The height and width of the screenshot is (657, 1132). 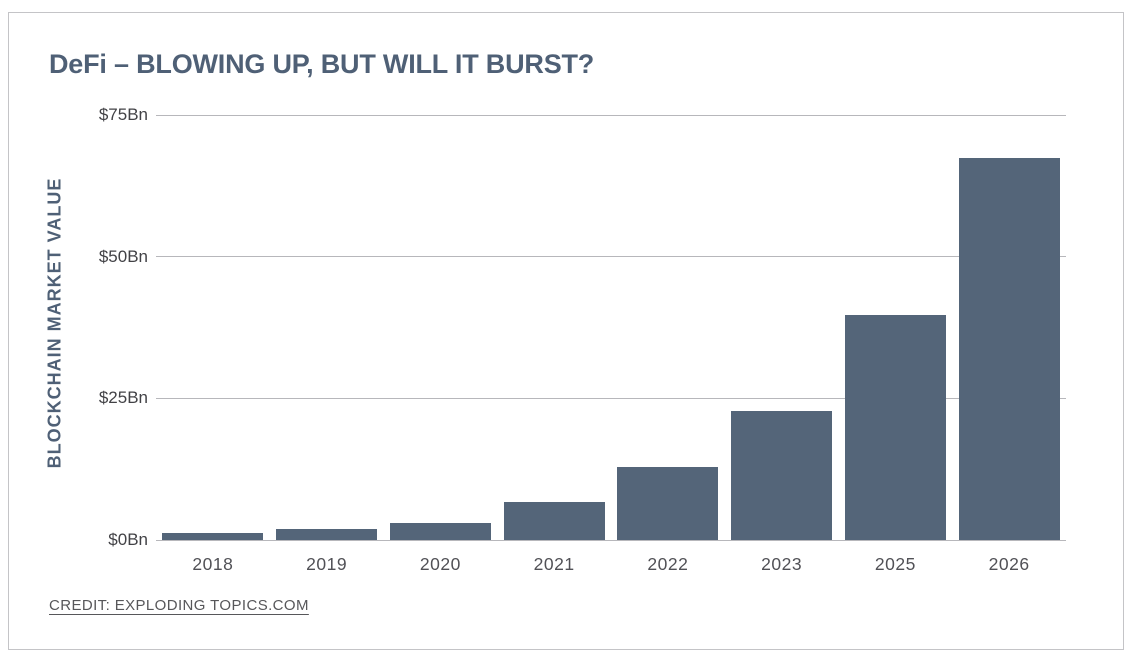 What do you see at coordinates (554, 564) in the screenshot?
I see `x-tick-label: 2021` at bounding box center [554, 564].